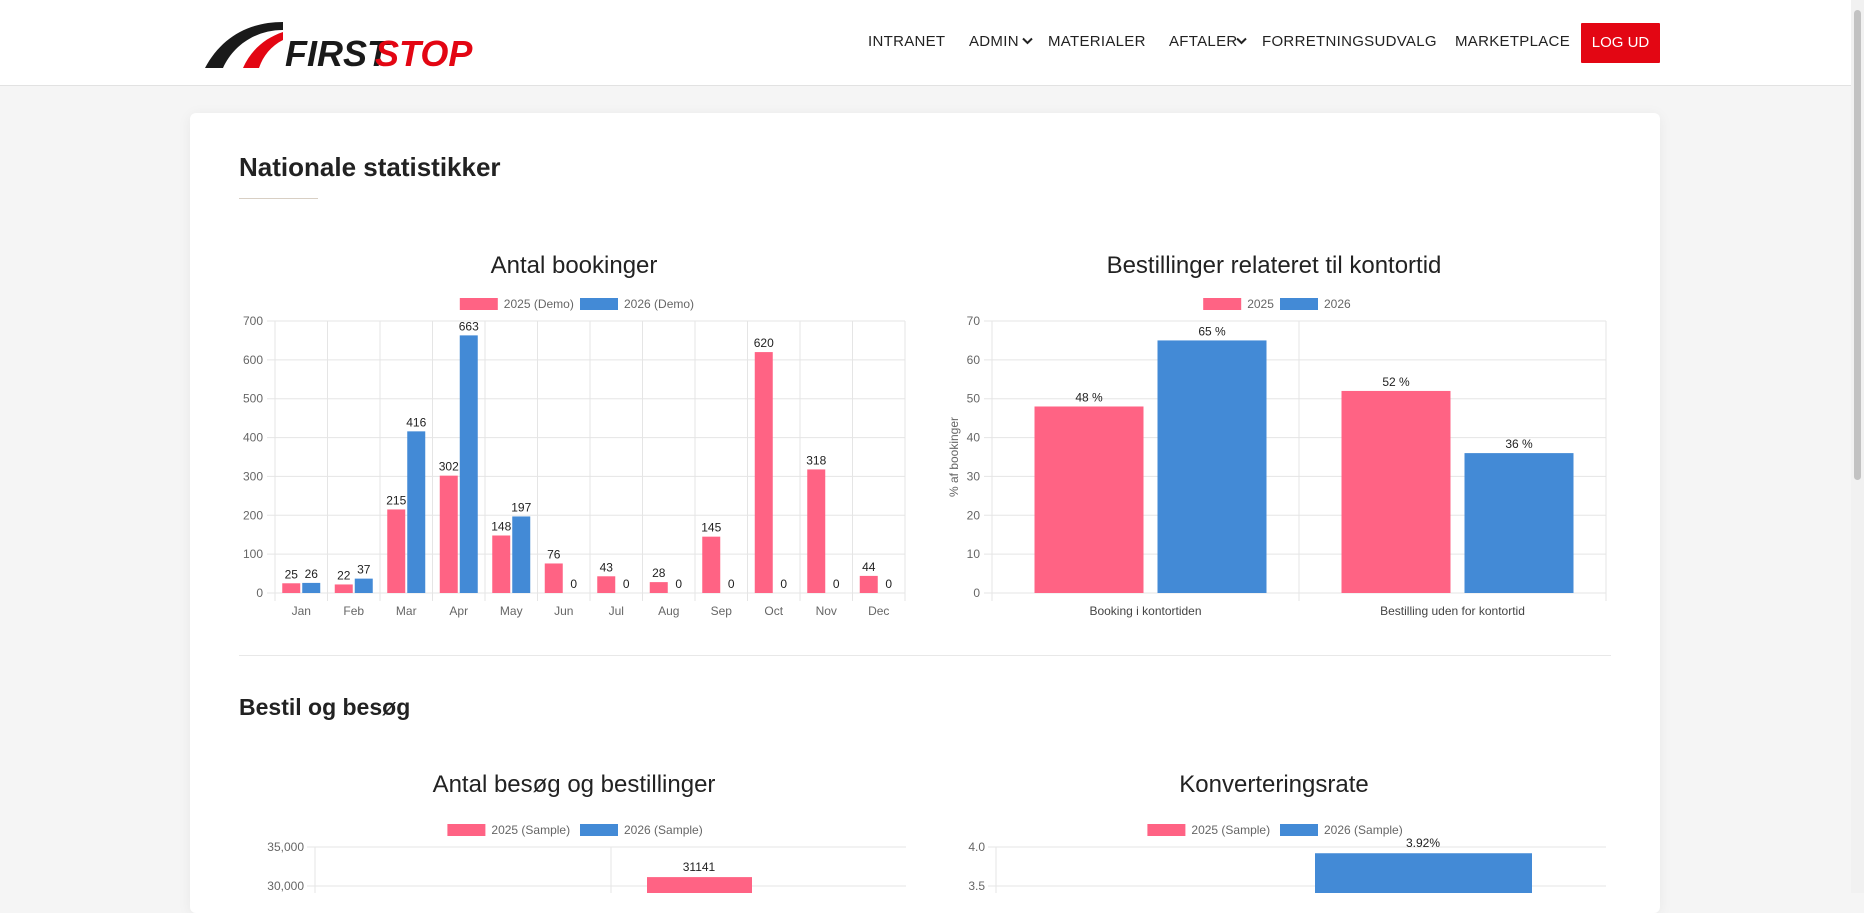 The image size is (1864, 913). What do you see at coordinates (253, 438) in the screenshot?
I see `y-tick-label: 400` at bounding box center [253, 438].